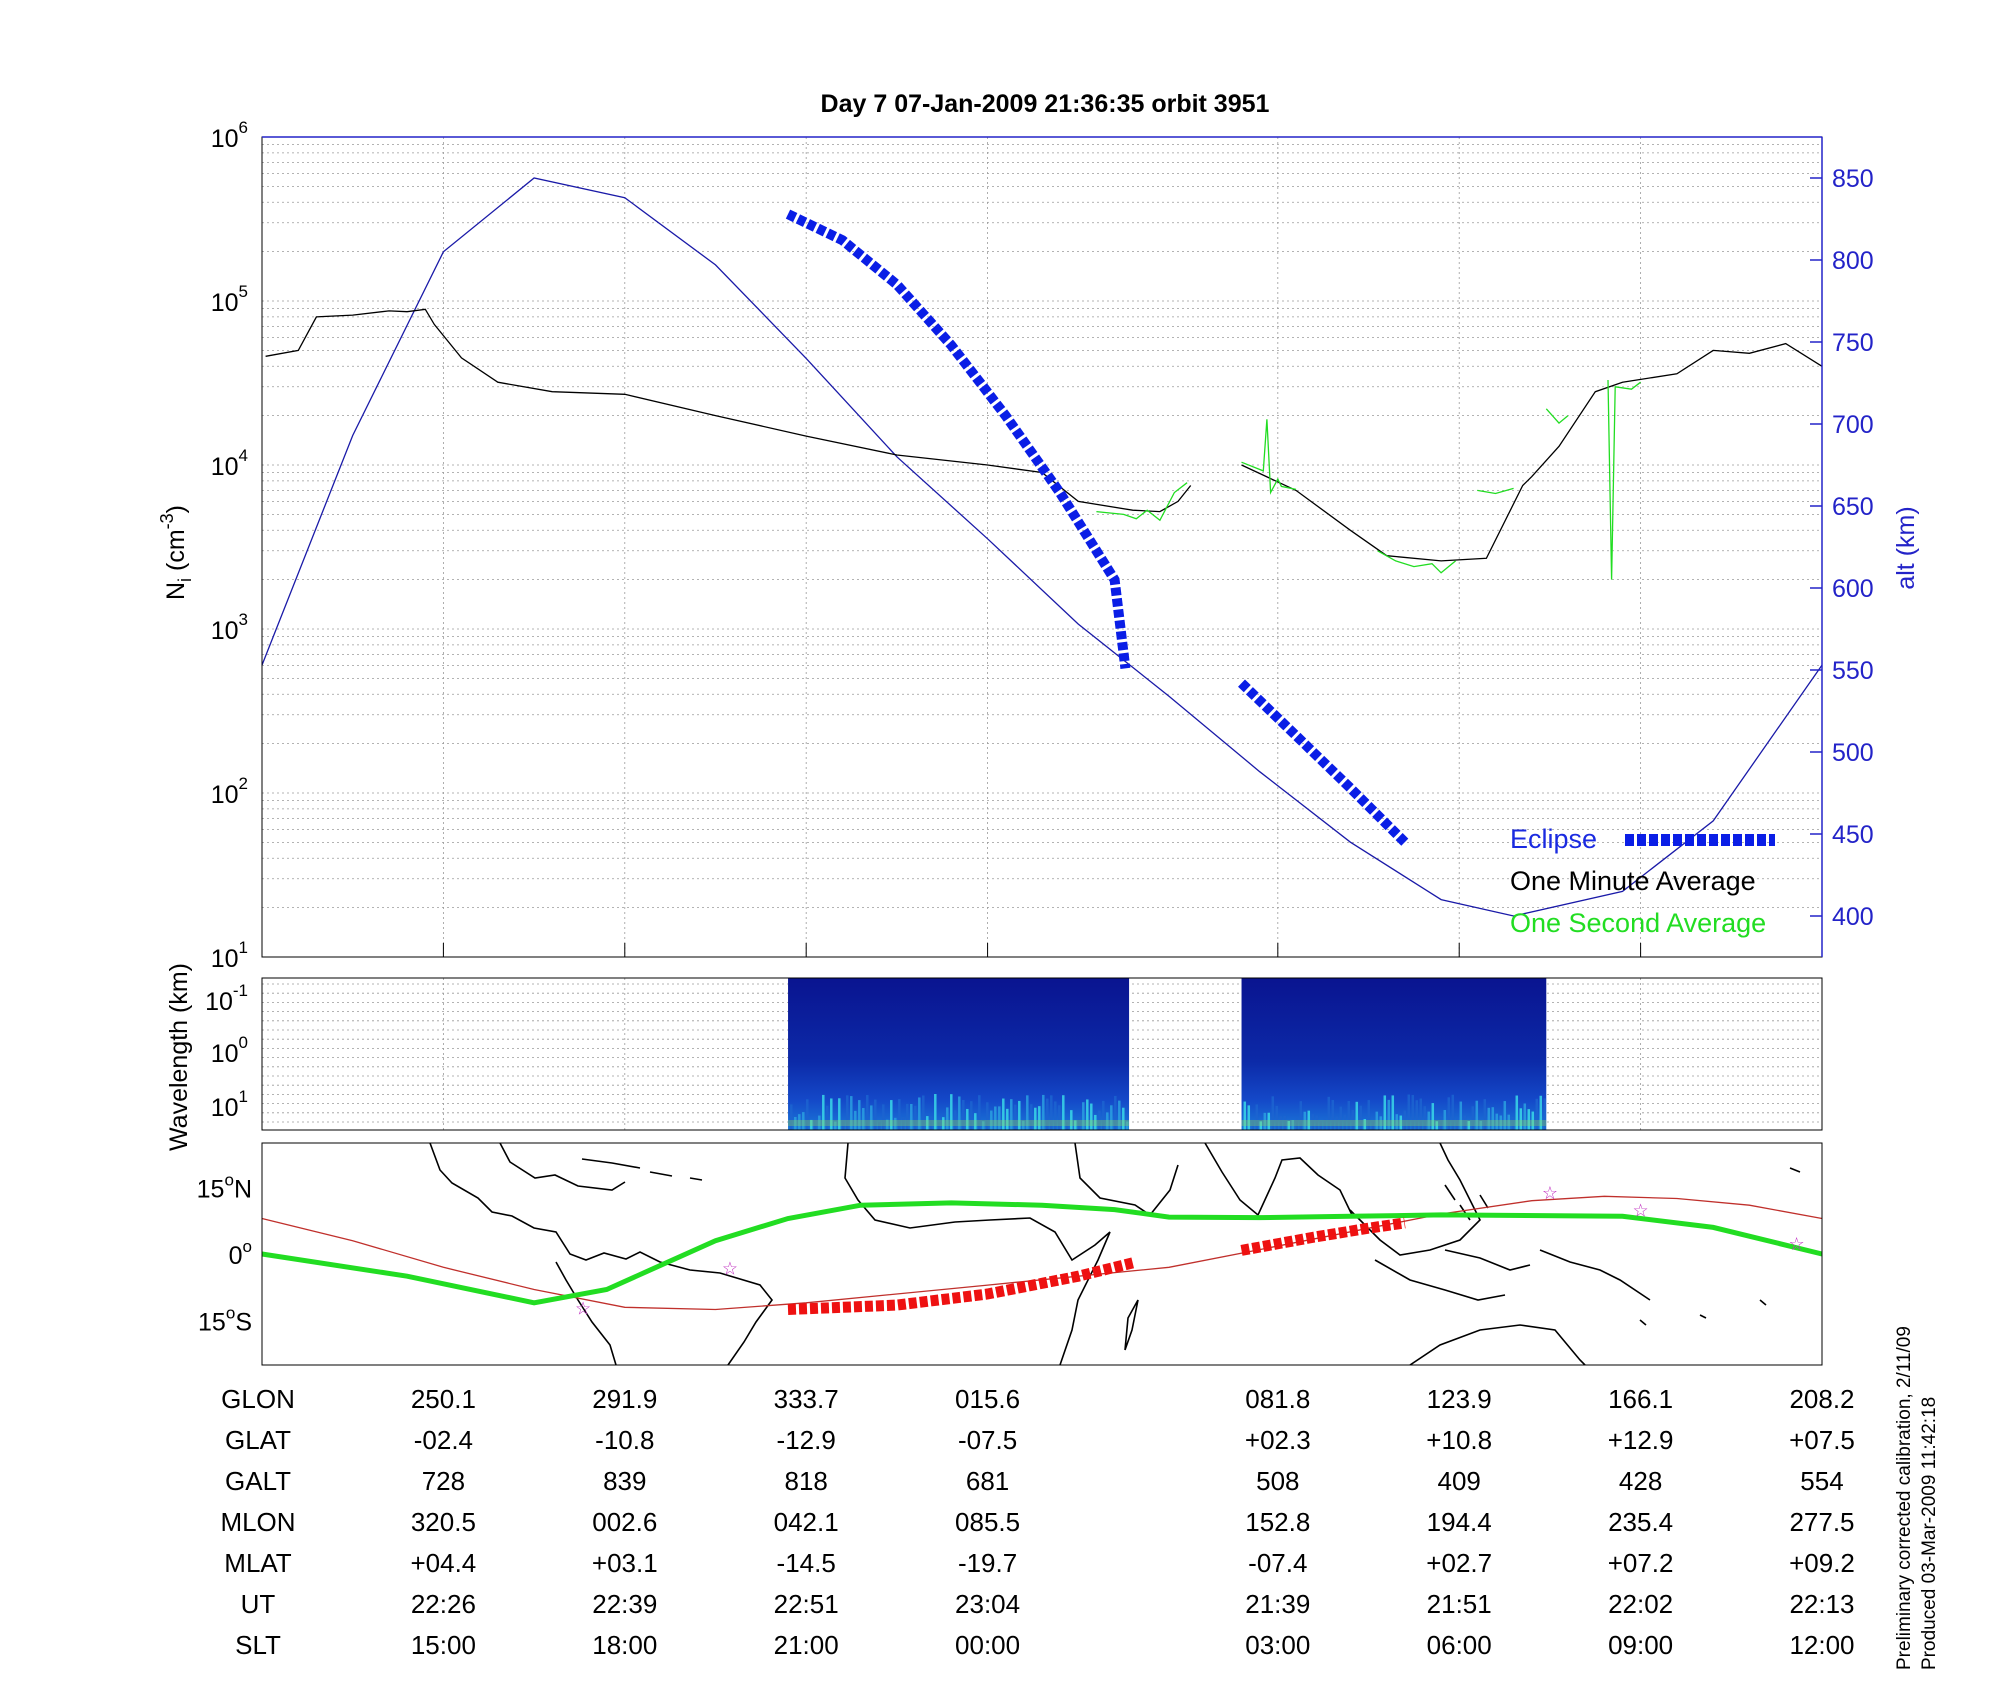  What do you see at coordinates (624, 1604) in the screenshot?
I see `table-cell: 22:39` at bounding box center [624, 1604].